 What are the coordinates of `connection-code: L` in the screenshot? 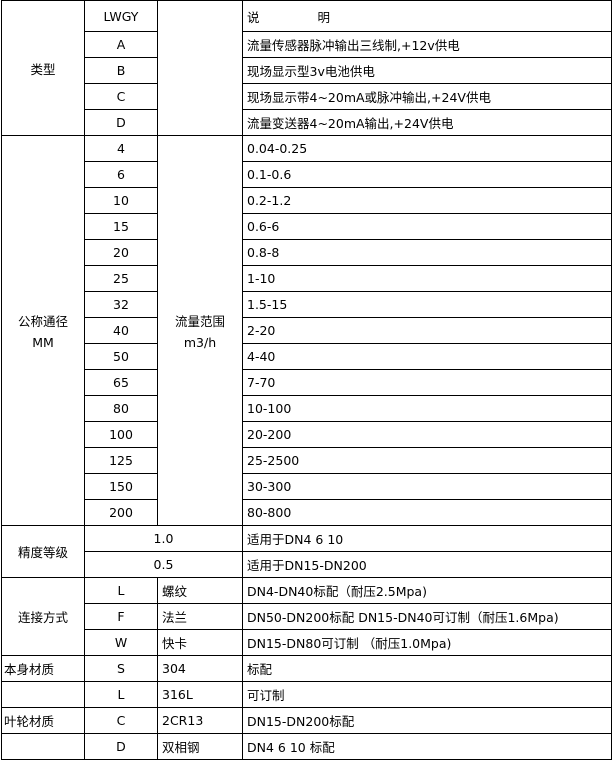 It's located at (121, 590).